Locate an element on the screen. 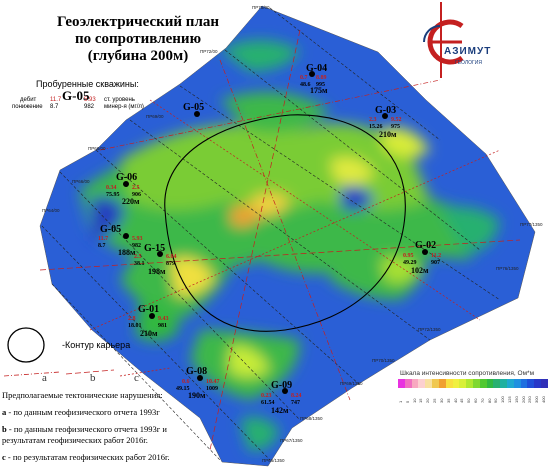 The width and height of the screenshot is (550, 476). svg-text: 11.2 is located at coordinates (436, 256).